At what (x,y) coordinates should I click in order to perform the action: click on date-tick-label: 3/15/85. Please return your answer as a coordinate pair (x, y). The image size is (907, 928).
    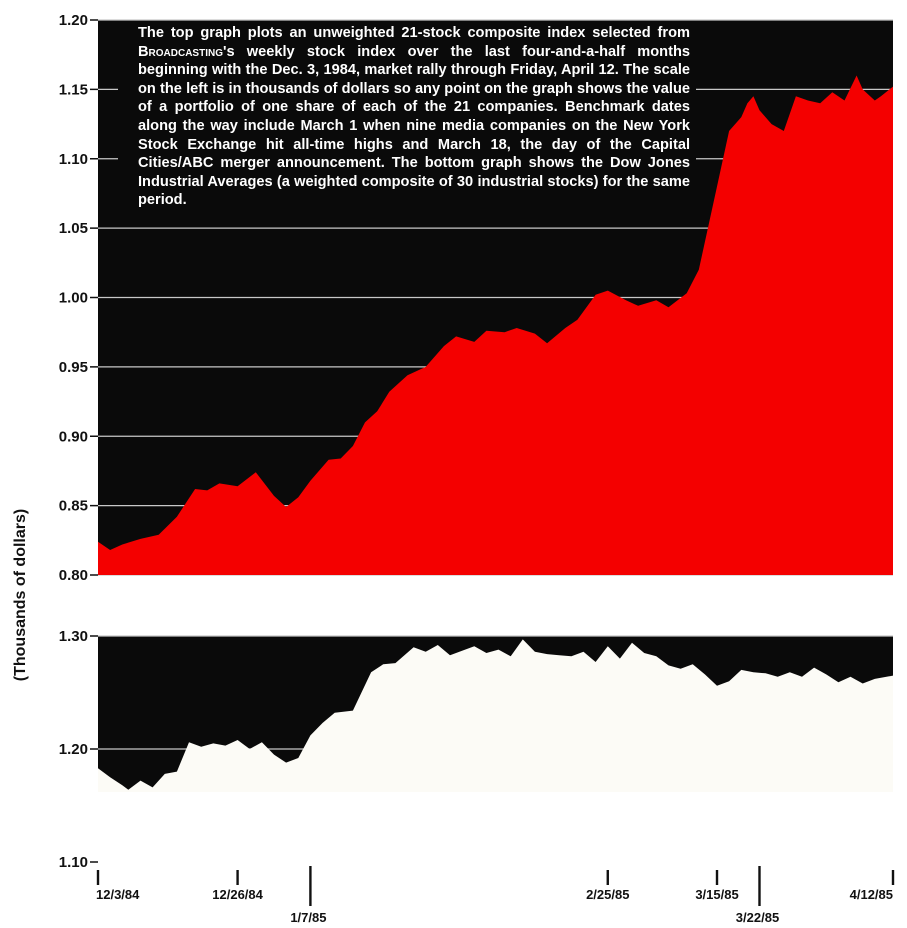
    Looking at the image, I should click on (716, 894).